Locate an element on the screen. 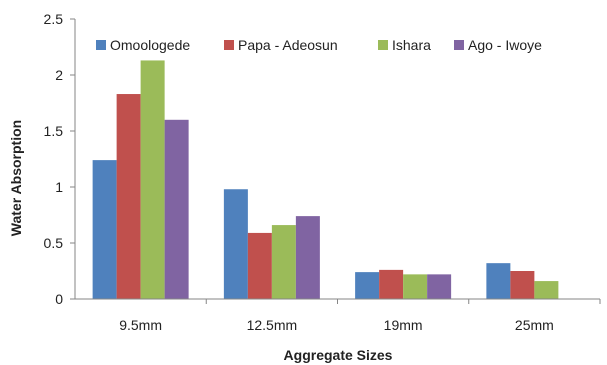  bar-papa-adeosun-25mm is located at coordinates (522, 285).